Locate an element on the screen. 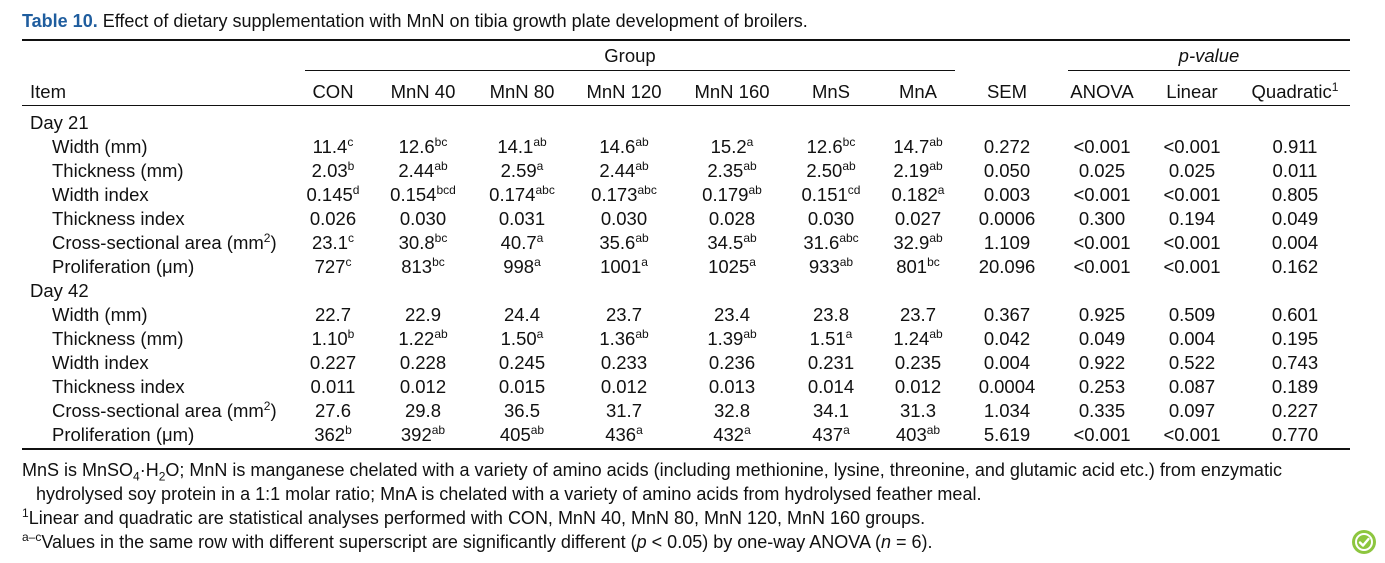 The image size is (1385, 563). table-cell: 2.03b is located at coordinates (333, 169).